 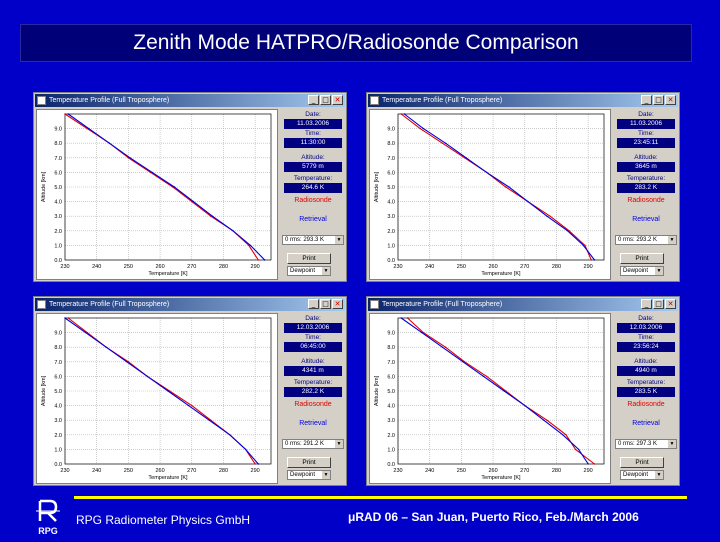 What do you see at coordinates (41, 100) in the screenshot?
I see `app-icon` at bounding box center [41, 100].